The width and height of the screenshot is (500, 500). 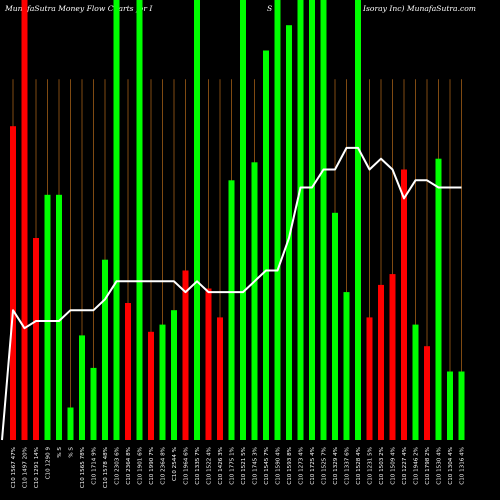 I want to click on x-axis-label: C10 1578 48%, so click(x=106, y=467).